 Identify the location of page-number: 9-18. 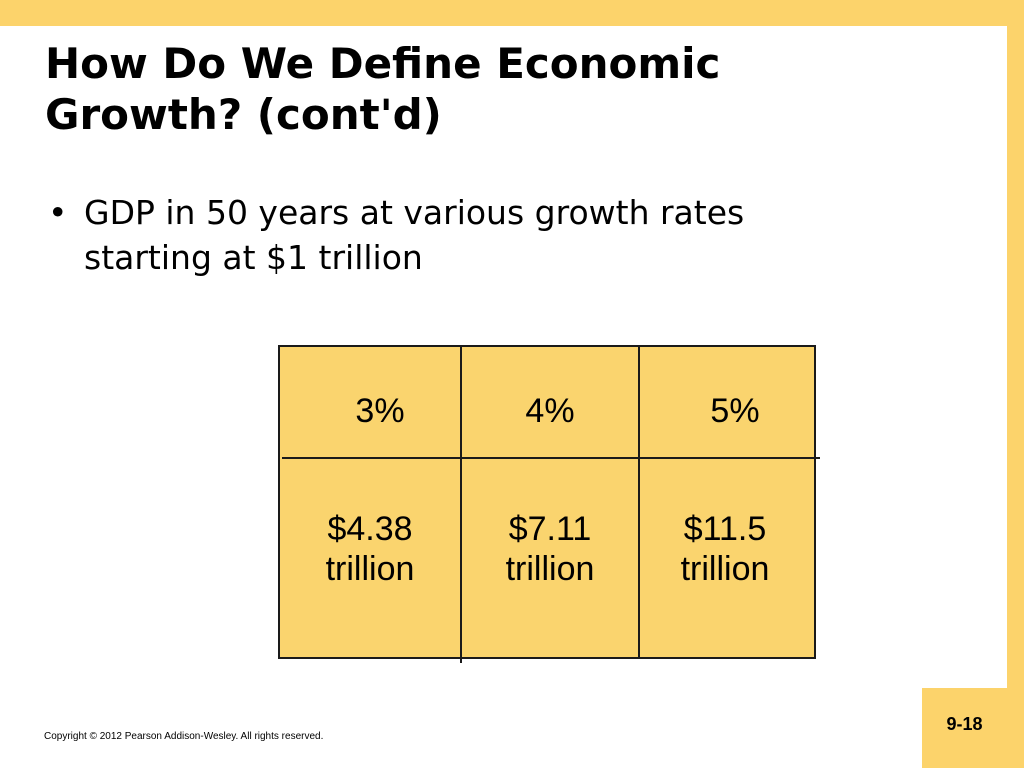
(964, 724).